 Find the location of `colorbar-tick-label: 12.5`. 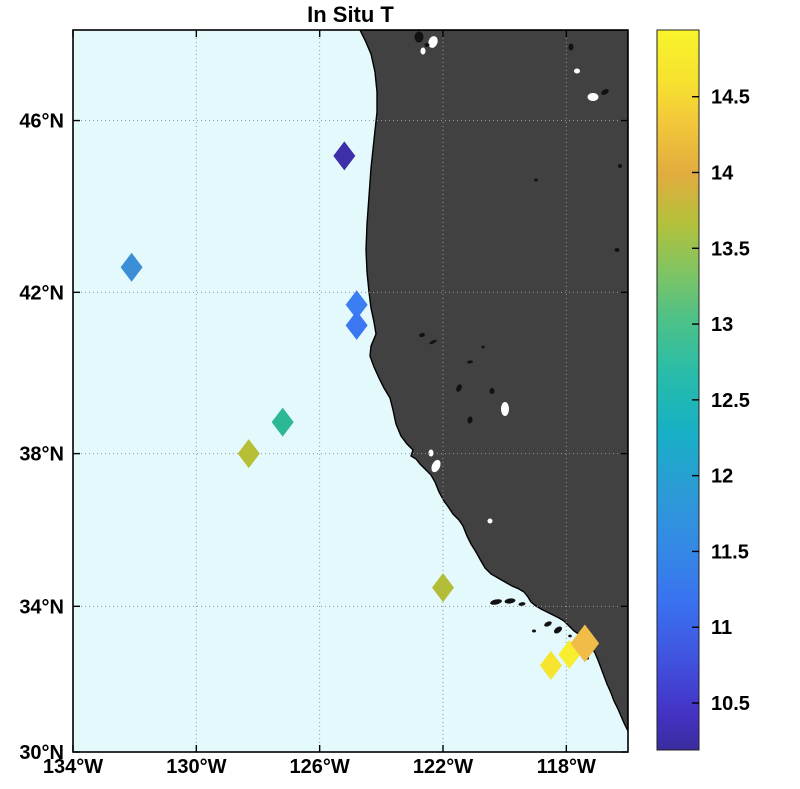

colorbar-tick-label: 12.5 is located at coordinates (730, 401).